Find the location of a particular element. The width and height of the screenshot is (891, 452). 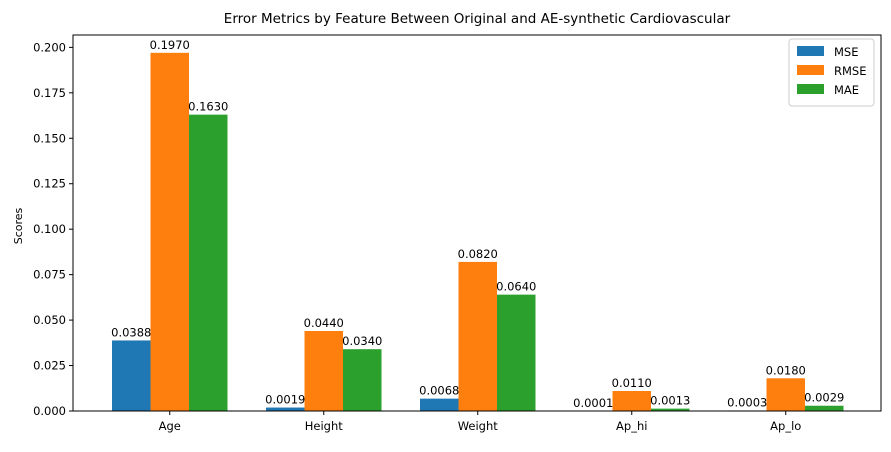

y-tick-label: 0.175 is located at coordinates (49, 93).